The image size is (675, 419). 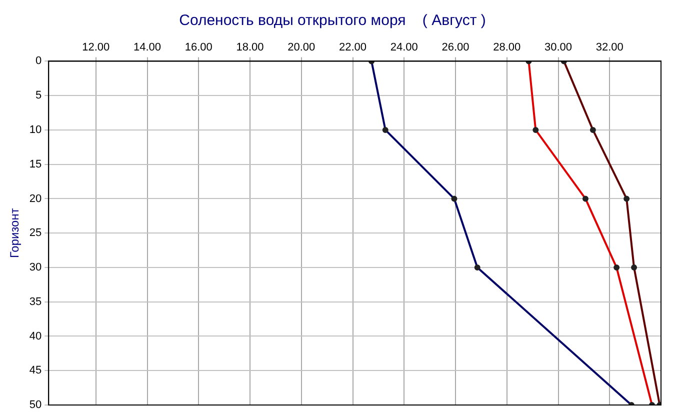 What do you see at coordinates (35, 233) in the screenshot?
I see `y-tick-label: 25` at bounding box center [35, 233].